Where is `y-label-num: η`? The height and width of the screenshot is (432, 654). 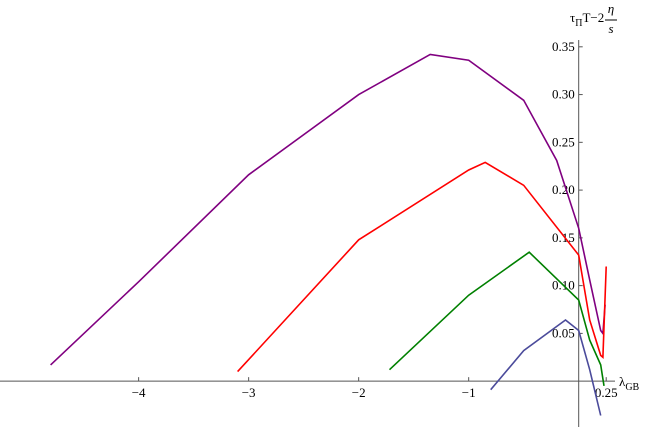 y-label-num: η is located at coordinates (611, 8).